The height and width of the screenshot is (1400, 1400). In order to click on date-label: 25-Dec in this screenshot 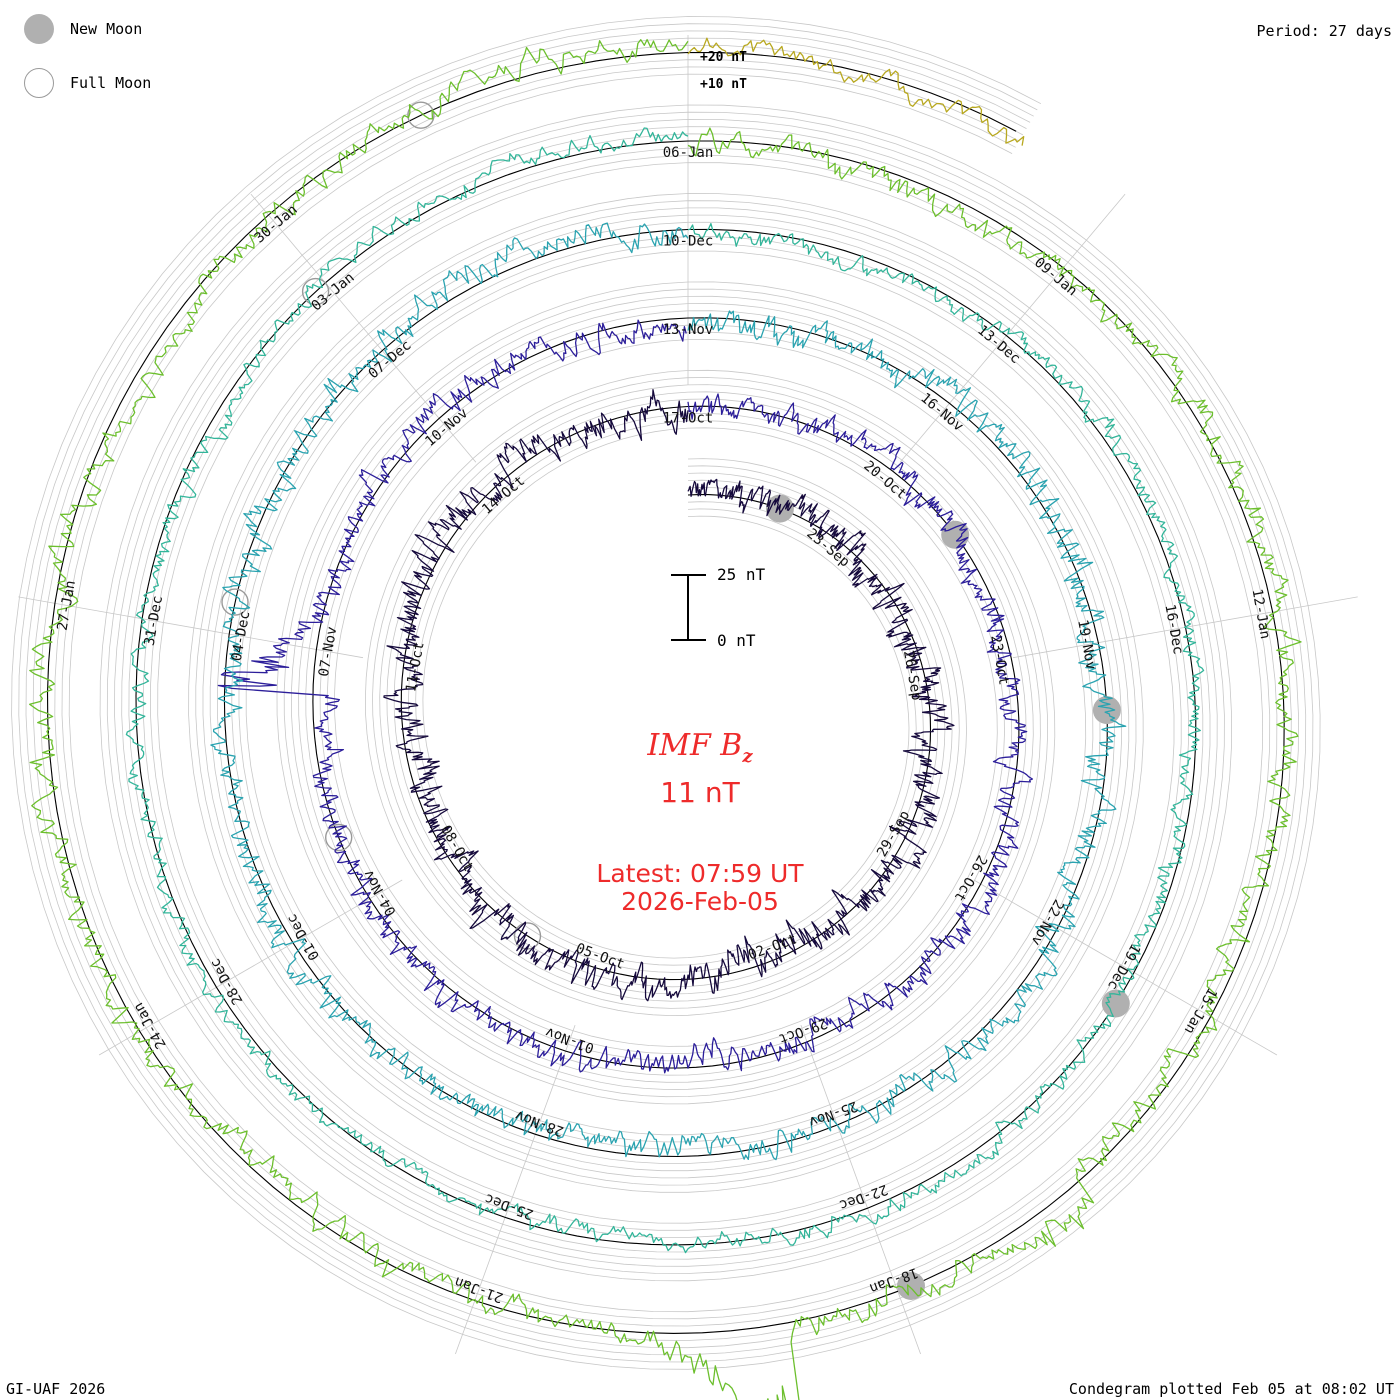, I will do `click(509, 1206)`.